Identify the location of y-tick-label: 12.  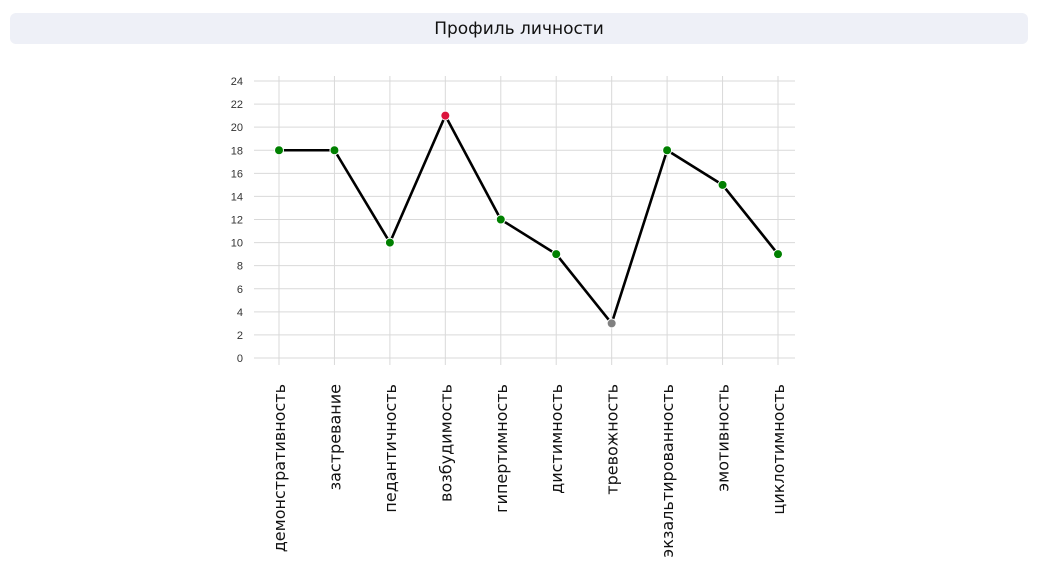
(237, 221).